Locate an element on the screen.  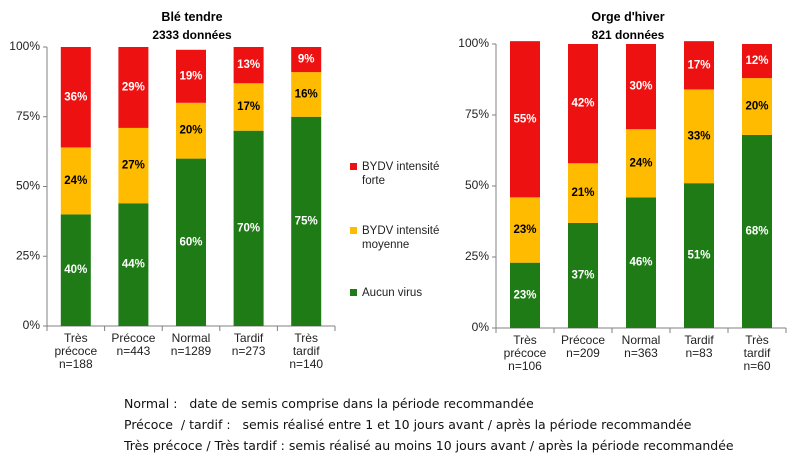
chart1-count-label: n=443 is located at coordinates (134, 351).